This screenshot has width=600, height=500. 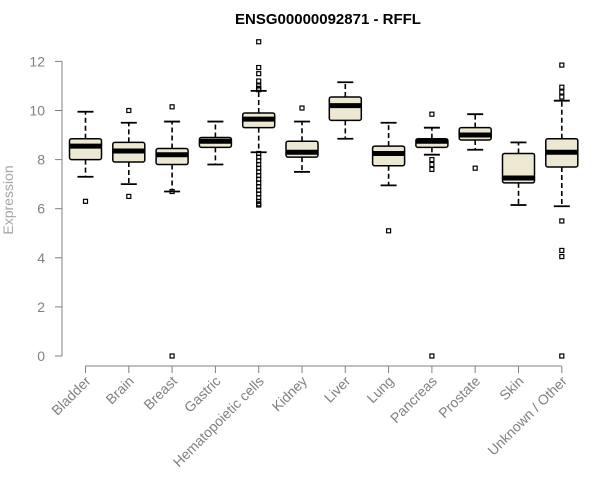 I want to click on x-tick-label: Gastric, so click(x=202, y=394).